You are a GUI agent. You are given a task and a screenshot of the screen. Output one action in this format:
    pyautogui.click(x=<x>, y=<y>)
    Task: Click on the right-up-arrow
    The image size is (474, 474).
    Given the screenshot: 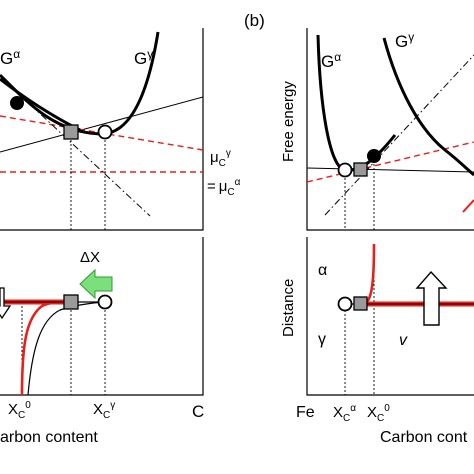 What is the action you would take?
    pyautogui.click(x=431, y=298)
    